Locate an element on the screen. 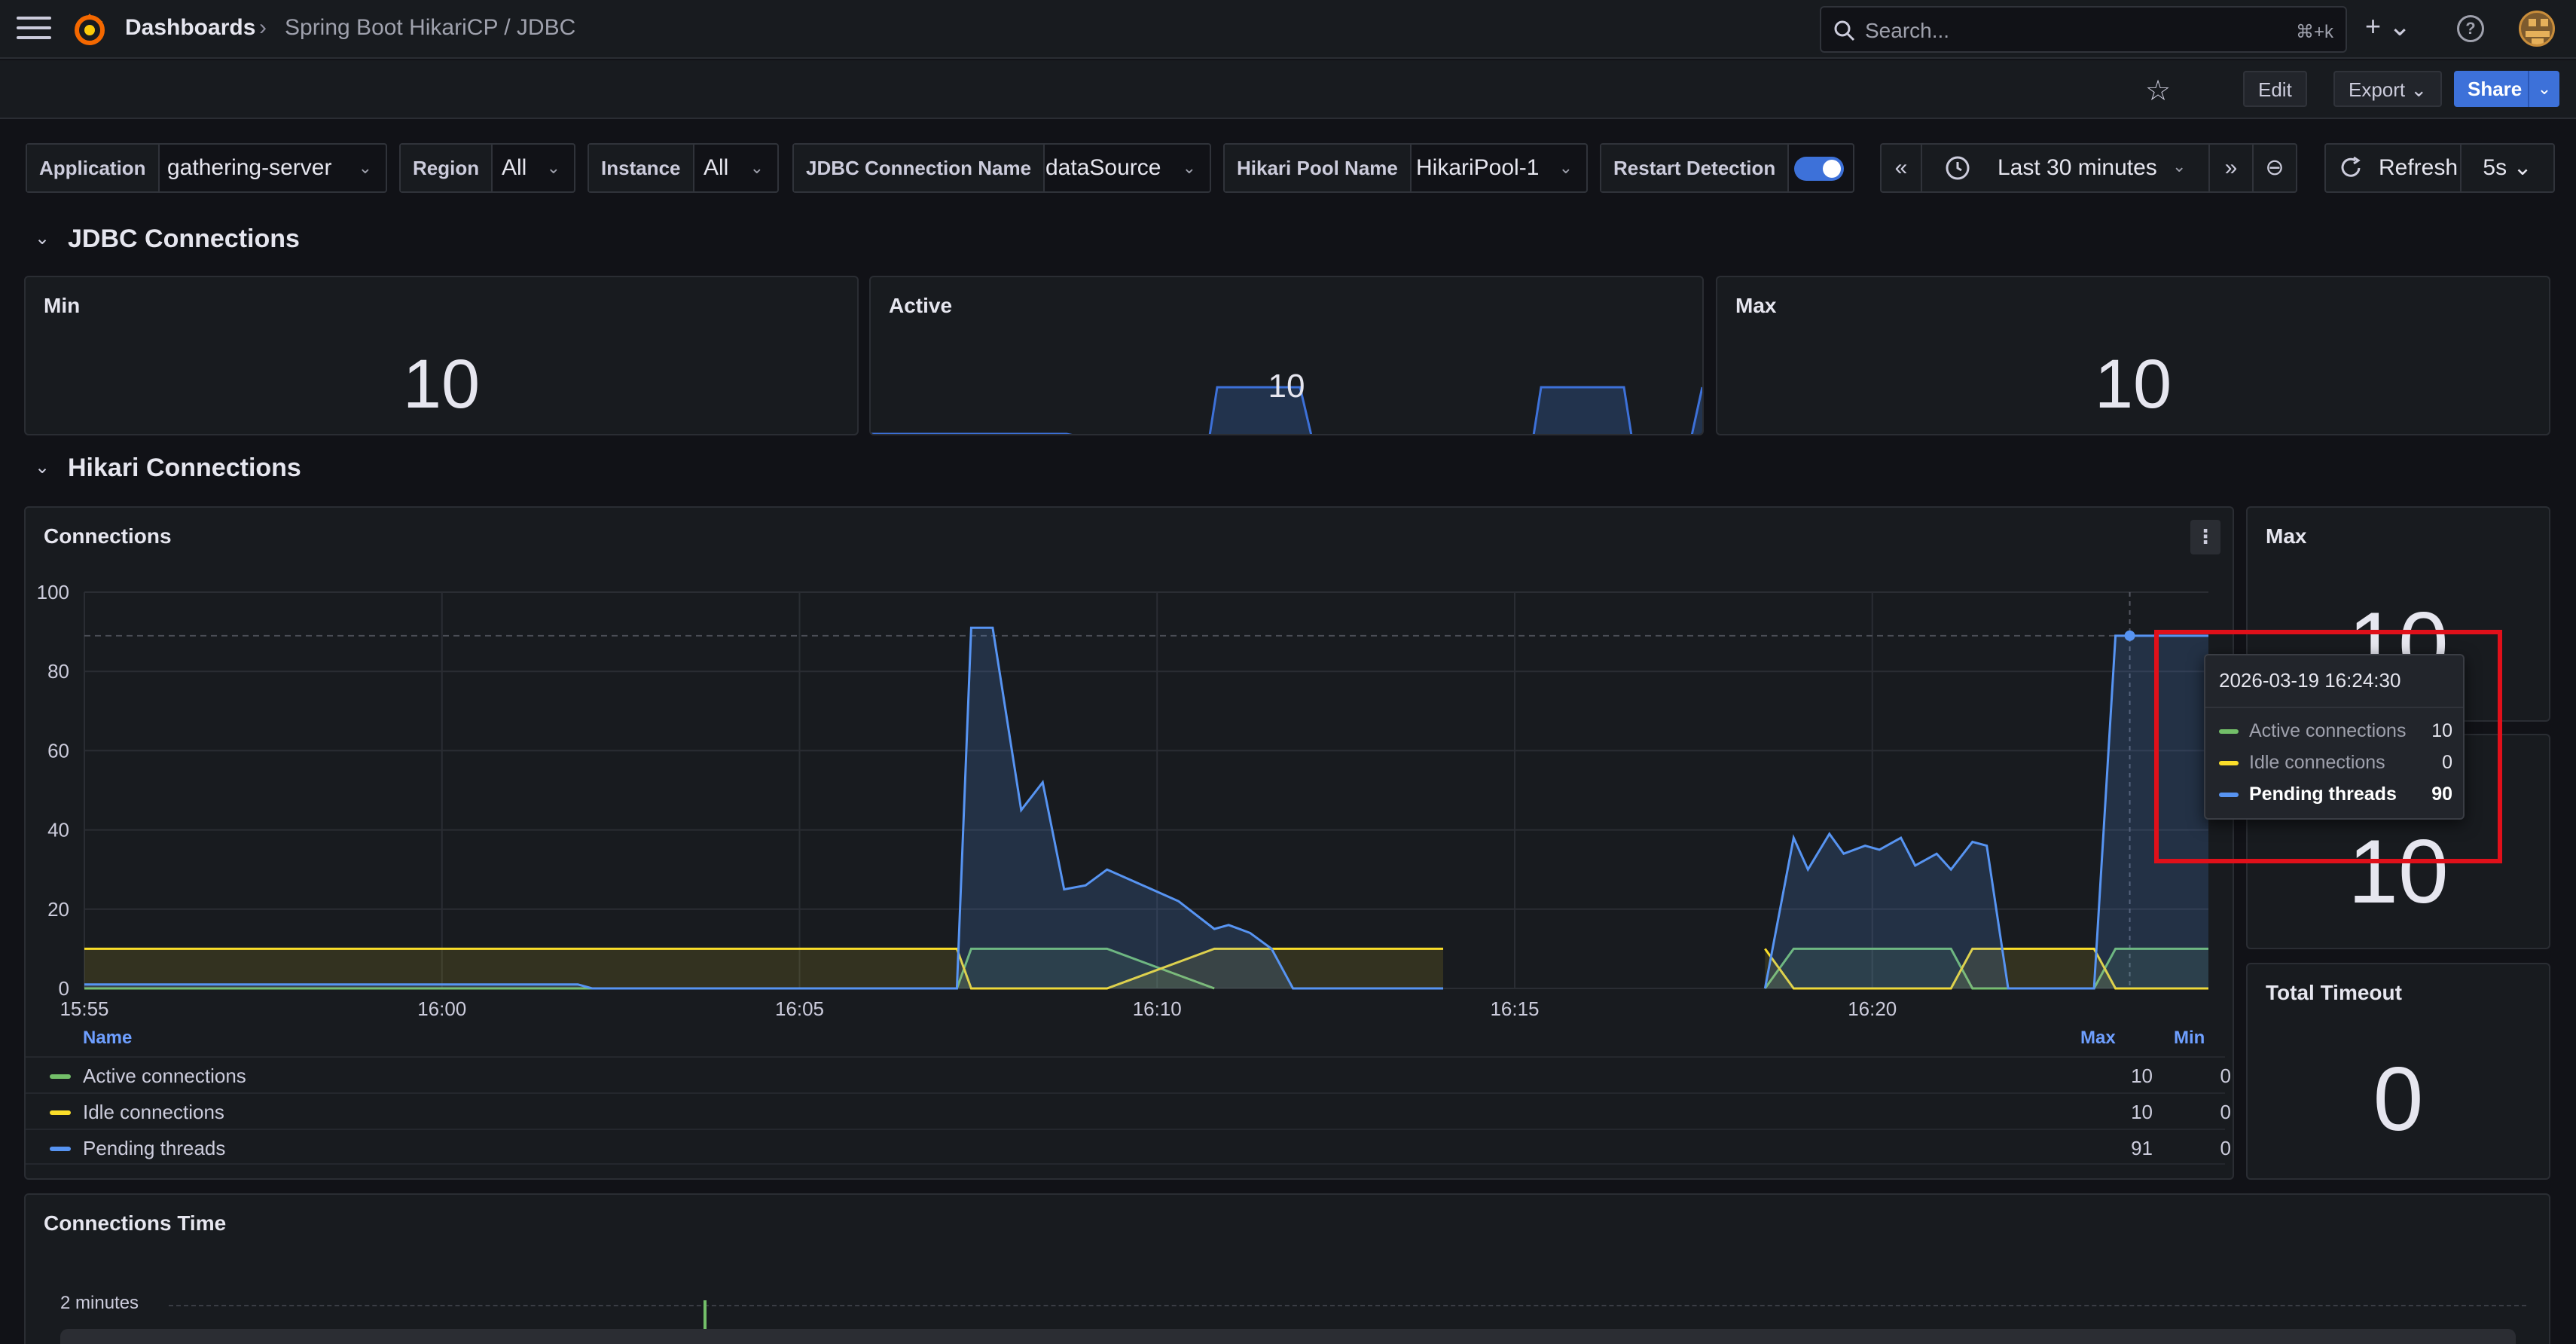 The height and width of the screenshot is (1344, 2576). menu-icon is located at coordinates (34, 29).